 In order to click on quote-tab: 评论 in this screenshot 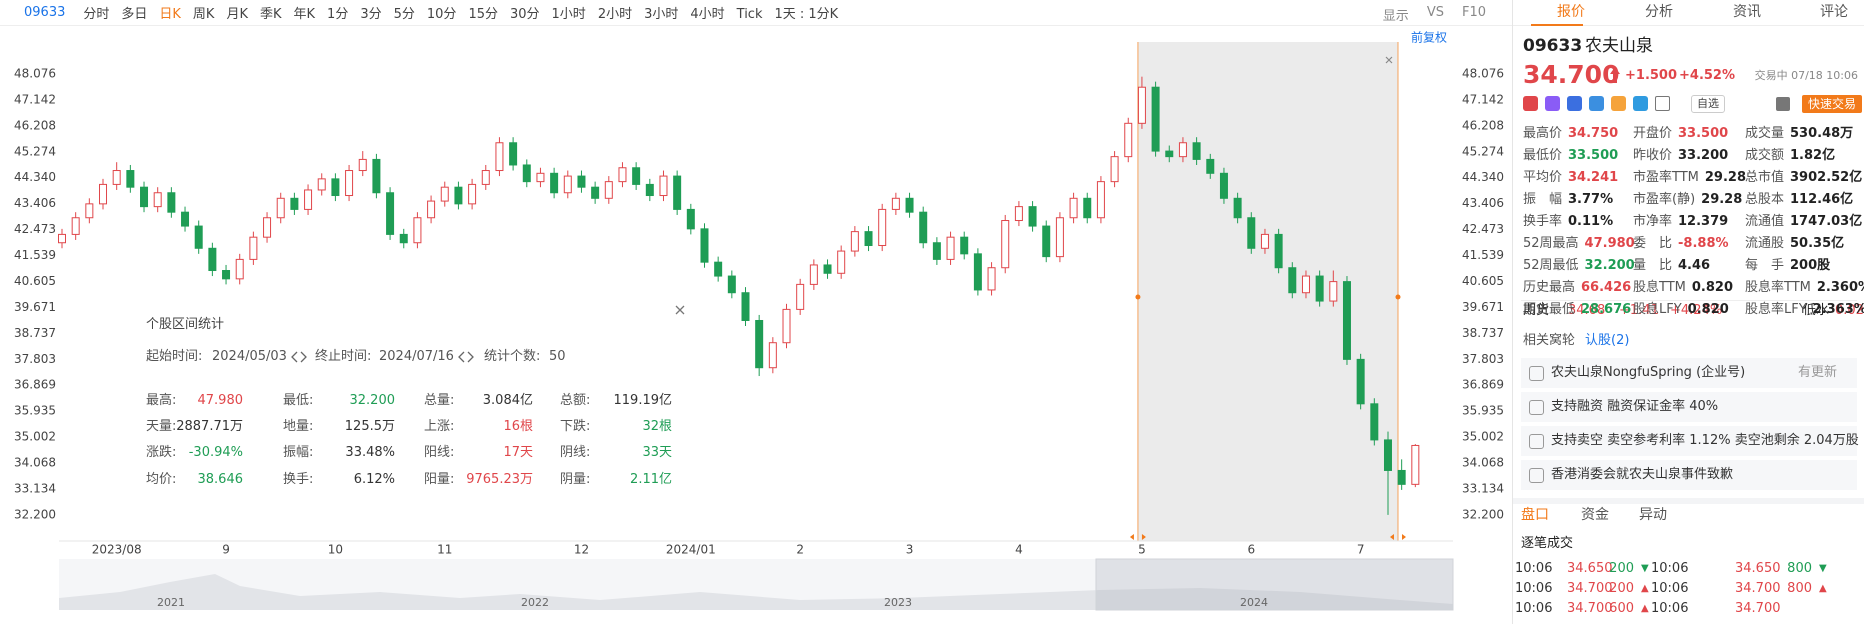, I will do `click(1834, 12)`.